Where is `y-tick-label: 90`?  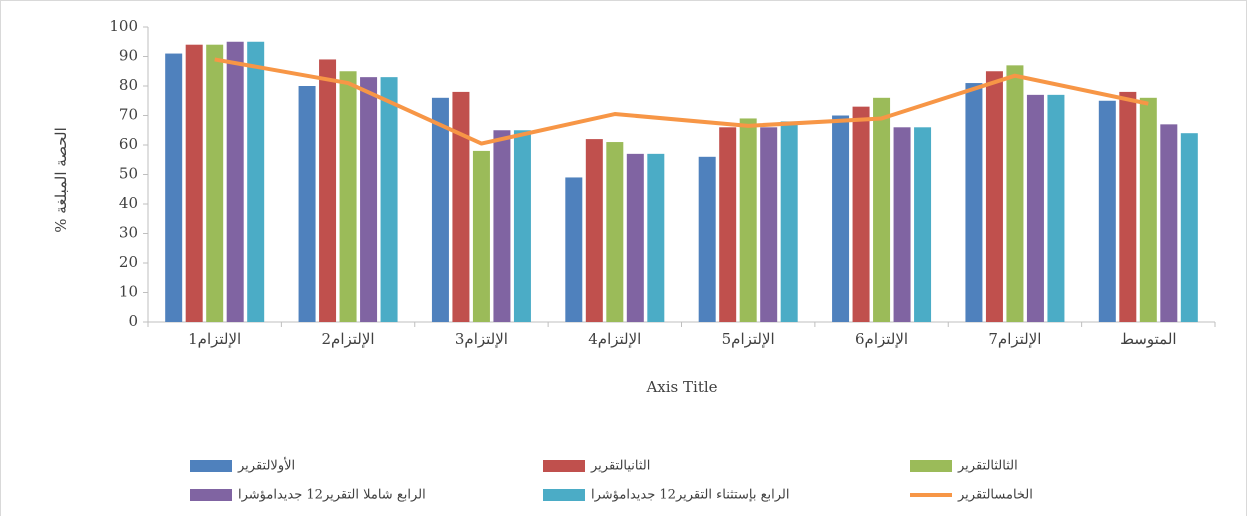 y-tick-label: 90 is located at coordinates (128, 56).